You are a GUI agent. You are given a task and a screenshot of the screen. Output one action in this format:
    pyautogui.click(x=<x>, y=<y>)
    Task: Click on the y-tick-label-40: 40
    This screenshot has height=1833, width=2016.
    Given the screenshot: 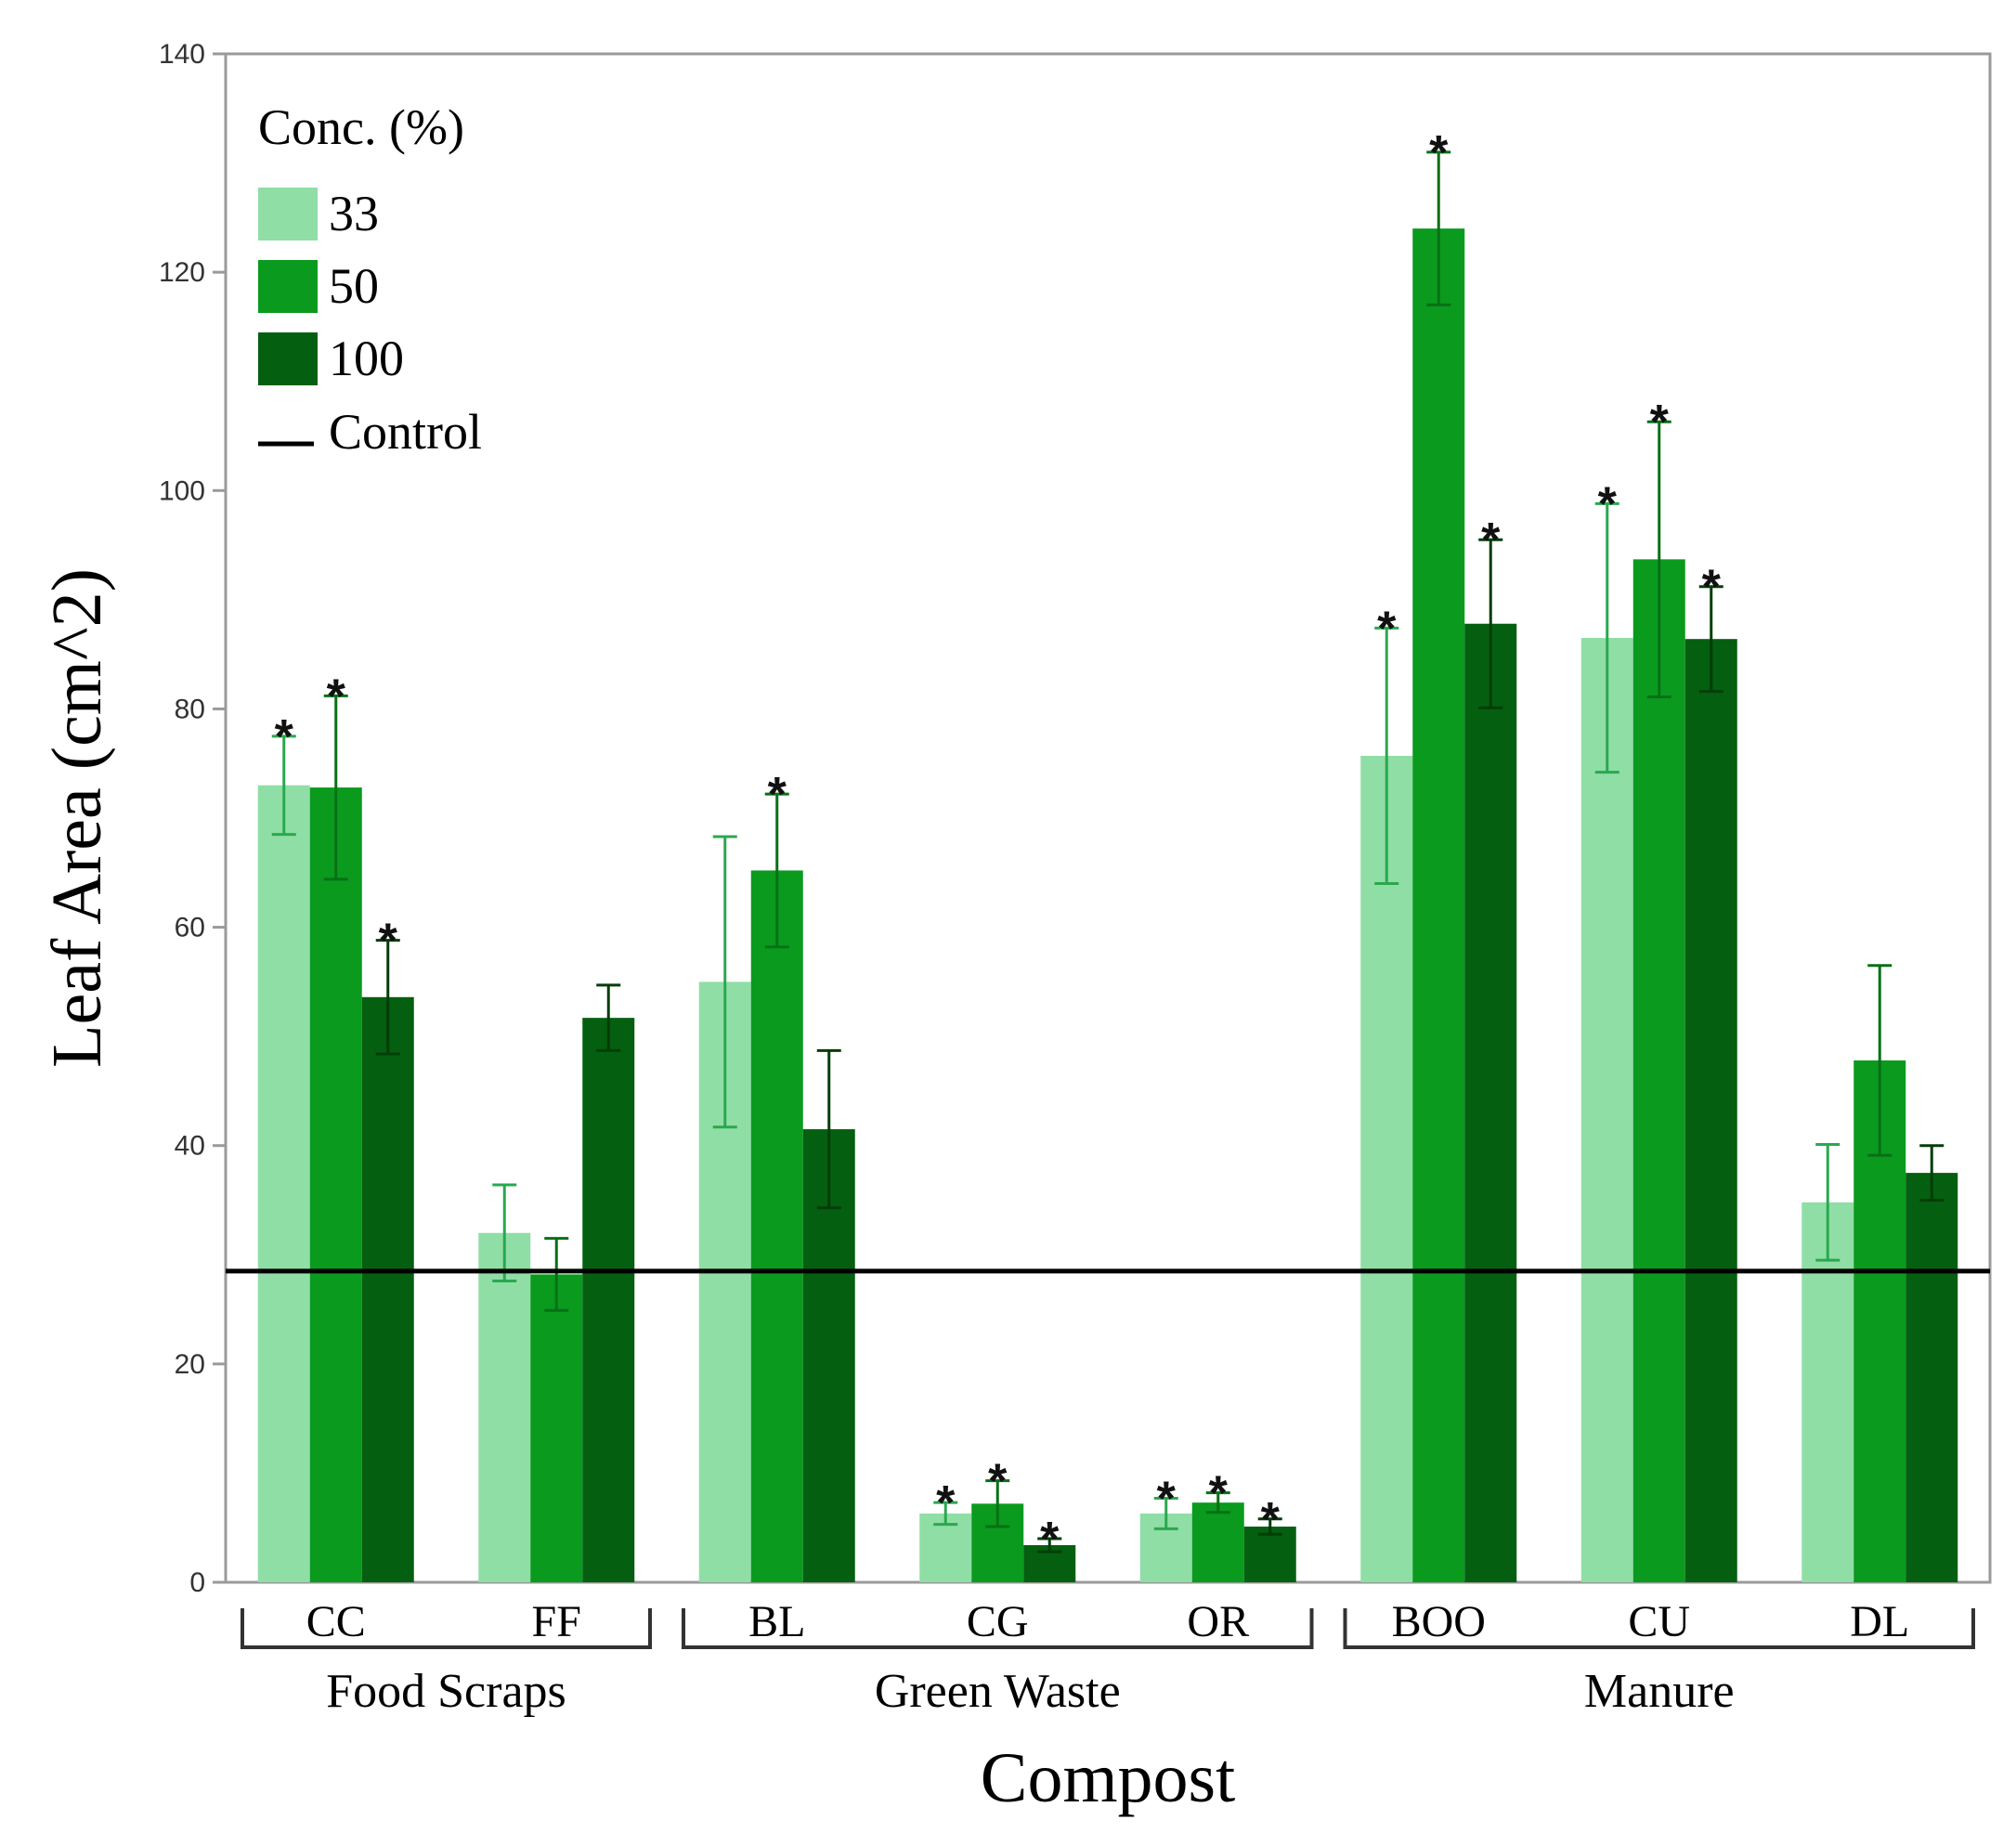 What is the action you would take?
    pyautogui.click(x=190, y=1146)
    